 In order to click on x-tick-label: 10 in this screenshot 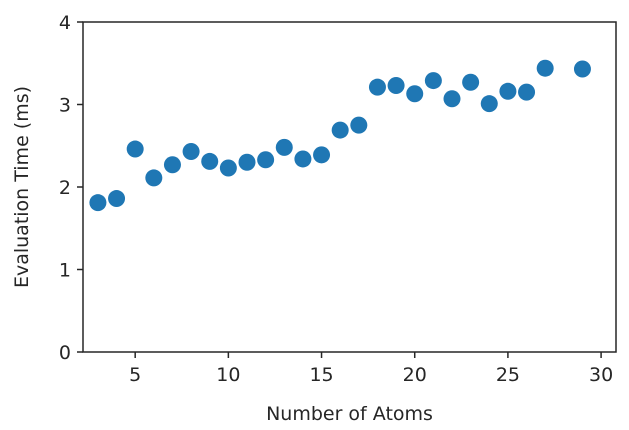, I will do `click(228, 375)`.